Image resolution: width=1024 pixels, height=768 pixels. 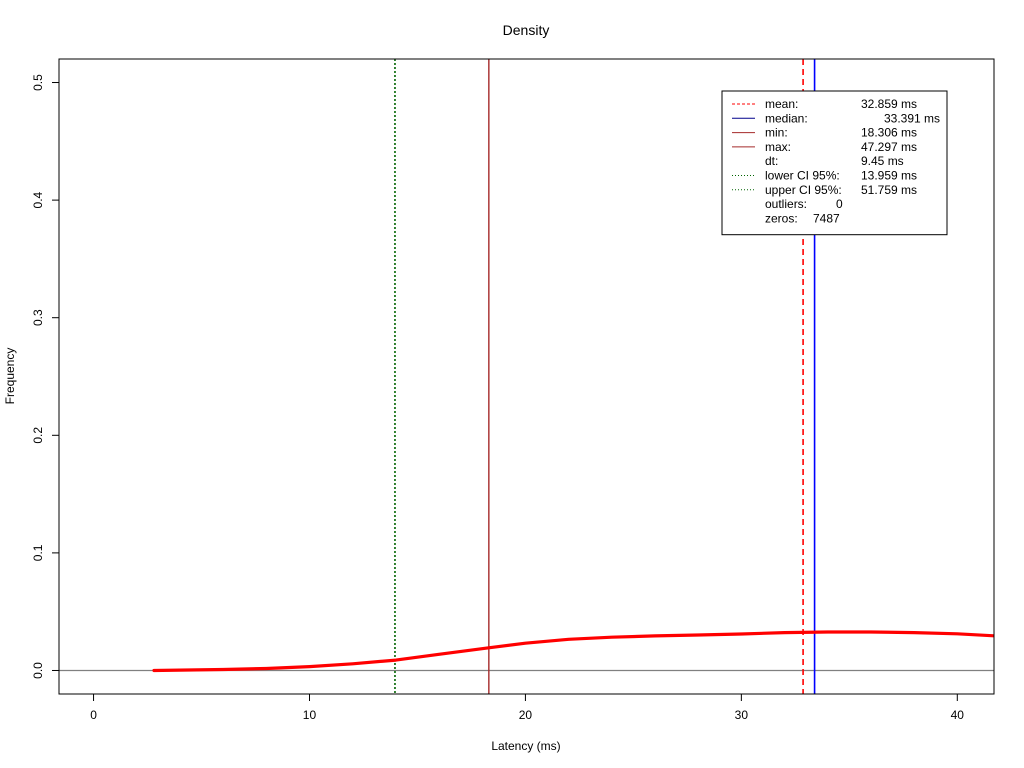 What do you see at coordinates (771, 161) in the screenshot?
I see `legend-label: dt:` at bounding box center [771, 161].